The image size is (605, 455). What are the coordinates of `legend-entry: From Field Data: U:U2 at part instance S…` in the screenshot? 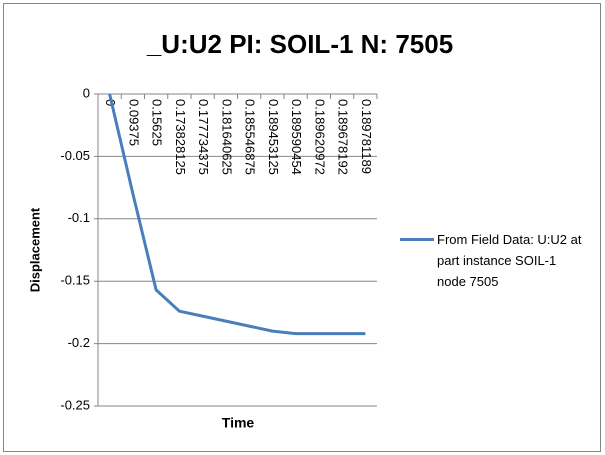 It's located at (493, 260).